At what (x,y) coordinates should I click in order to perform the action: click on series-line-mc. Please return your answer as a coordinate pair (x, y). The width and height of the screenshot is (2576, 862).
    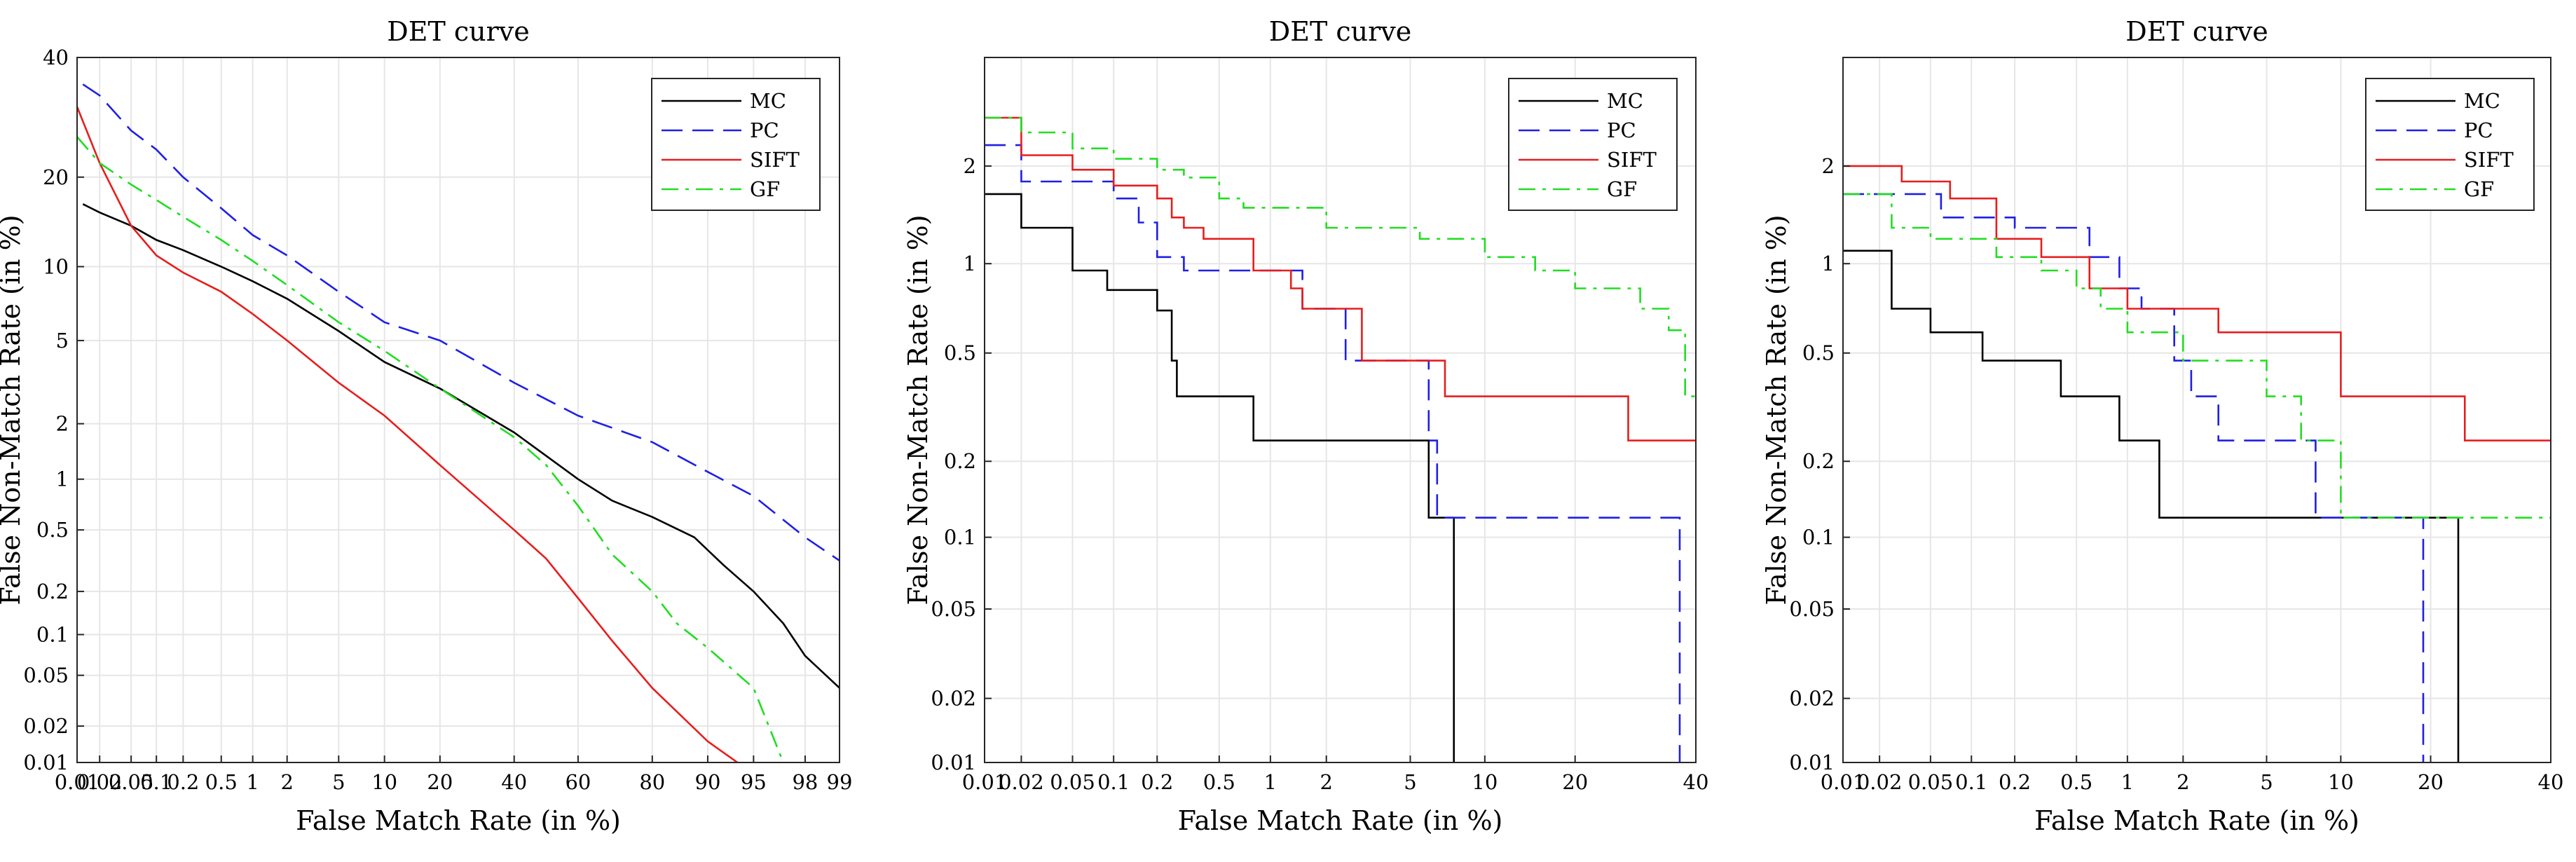
    Looking at the image, I should click on (1220, 477).